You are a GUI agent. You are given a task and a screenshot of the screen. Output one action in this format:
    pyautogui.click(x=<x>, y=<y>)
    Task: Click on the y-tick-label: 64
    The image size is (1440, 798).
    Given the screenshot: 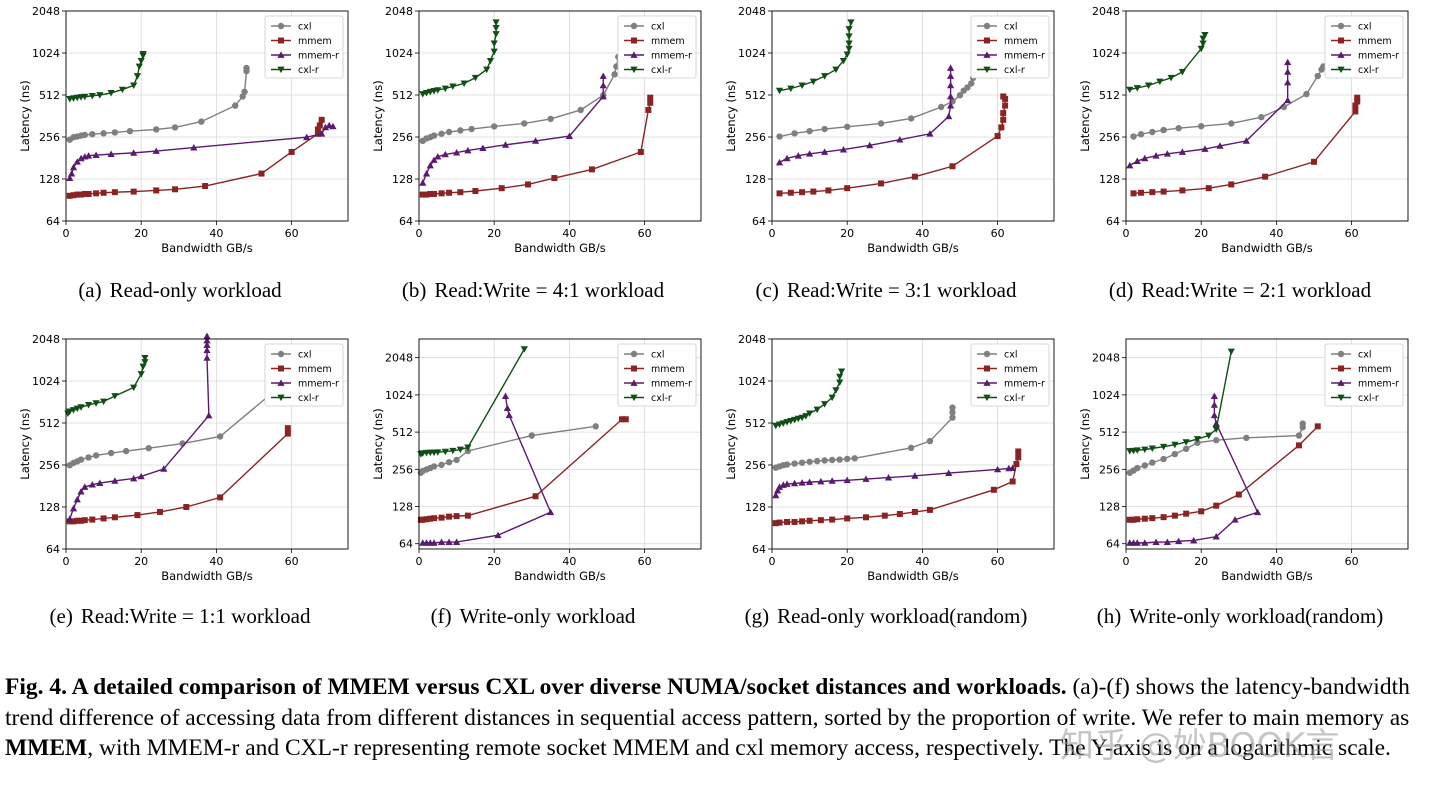 What is the action you would take?
    pyautogui.click(x=406, y=221)
    